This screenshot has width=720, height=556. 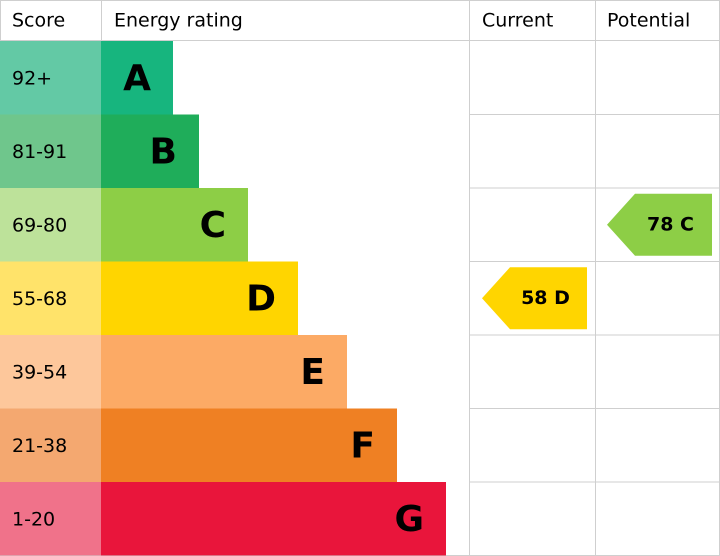 What do you see at coordinates (33, 519) in the screenshot?
I see `score-label: 1-20` at bounding box center [33, 519].